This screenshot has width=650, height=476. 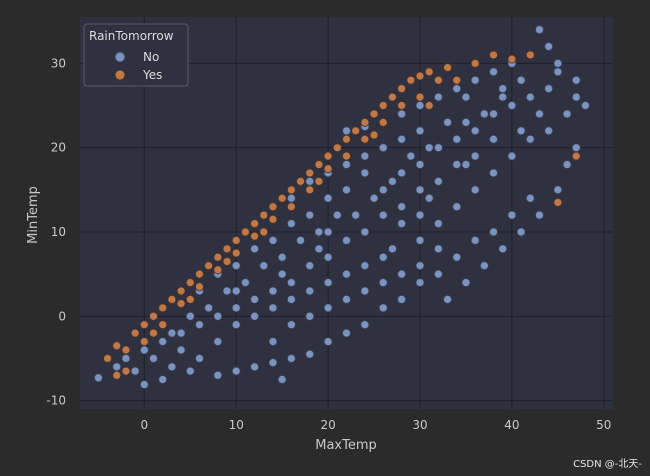 I want to click on x-tick-label: 30, so click(x=419, y=425).